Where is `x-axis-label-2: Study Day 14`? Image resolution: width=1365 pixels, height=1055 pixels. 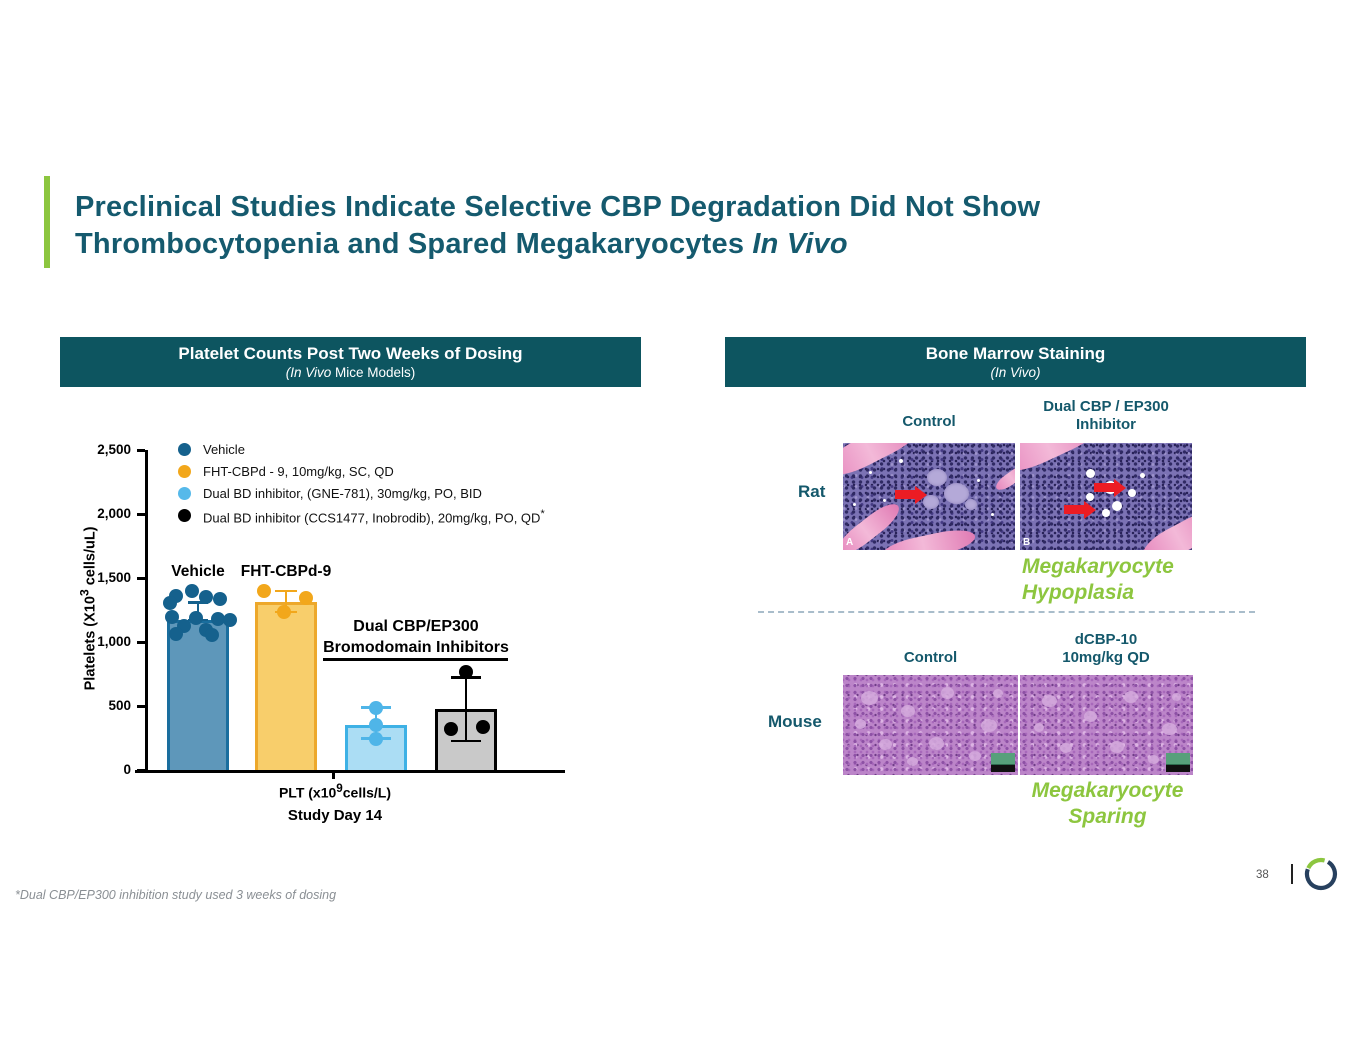
x-axis-label-2: Study Day 14 is located at coordinates (335, 815).